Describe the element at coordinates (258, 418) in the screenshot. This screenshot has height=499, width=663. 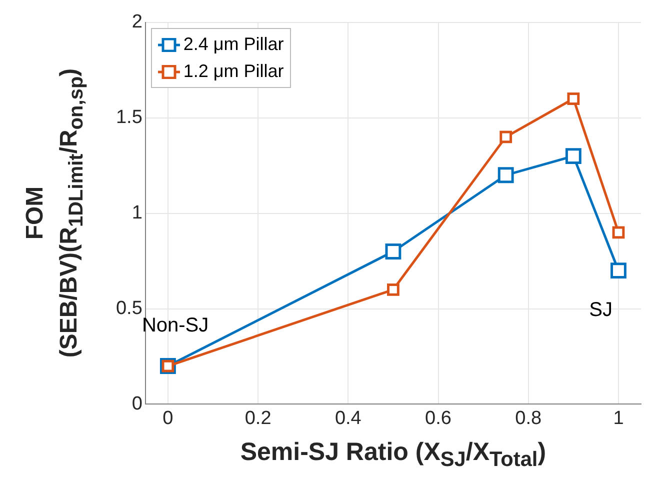
I see `x-tick-label: 0.2` at that location.